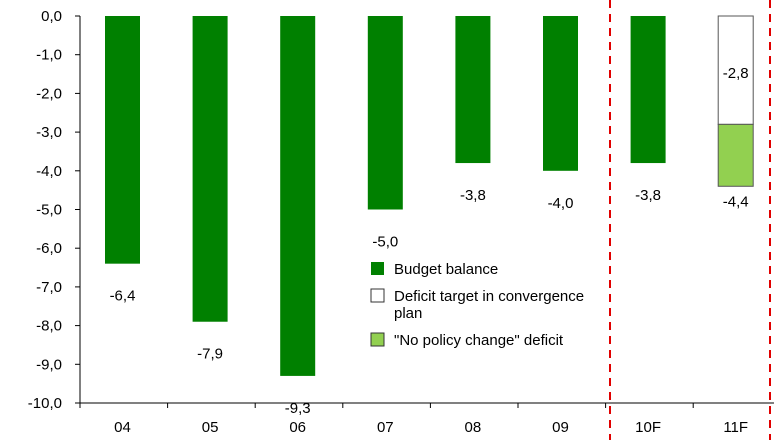 The height and width of the screenshot is (440, 774). What do you see at coordinates (122, 427) in the screenshot?
I see `x-tick-label: 04` at bounding box center [122, 427].